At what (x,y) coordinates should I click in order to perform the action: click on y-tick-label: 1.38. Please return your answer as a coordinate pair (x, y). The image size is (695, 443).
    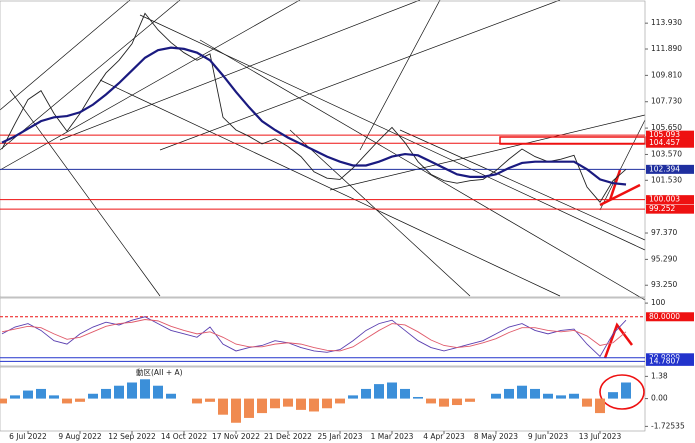
    Looking at the image, I should click on (659, 375).